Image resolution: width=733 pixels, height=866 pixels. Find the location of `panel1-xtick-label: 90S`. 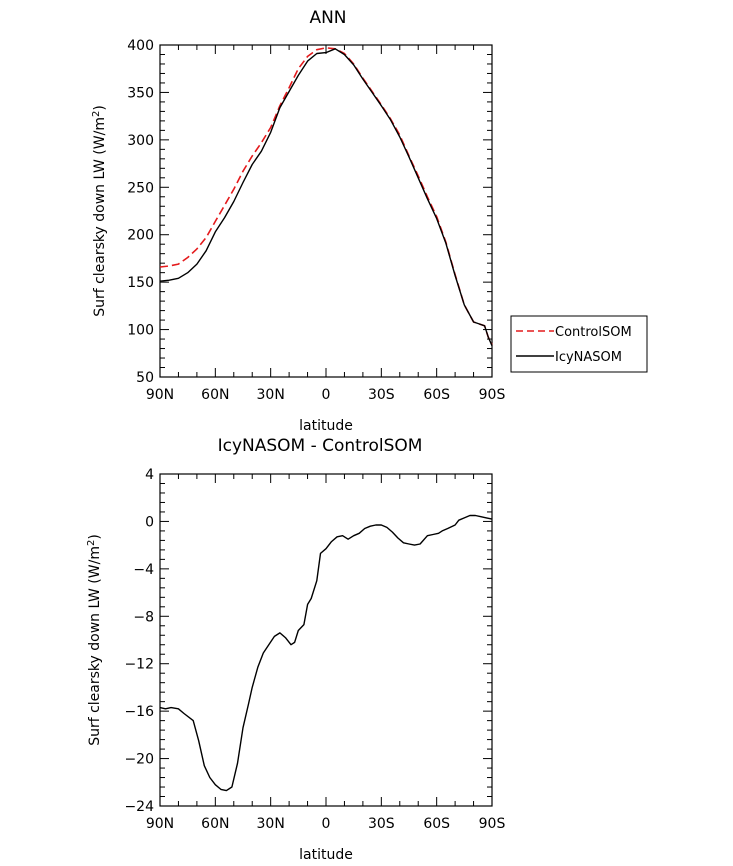

panel1-xtick-label: 90S is located at coordinates (492, 824).